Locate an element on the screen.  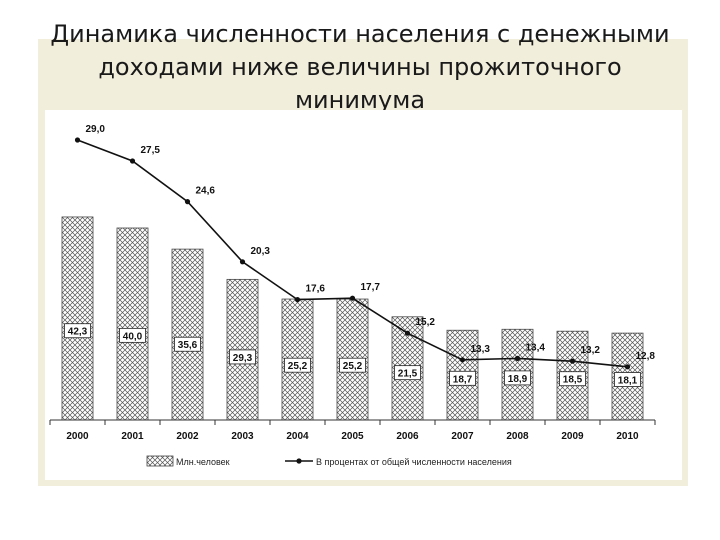
line-label-2002: 24,6 is located at coordinates (206, 191).